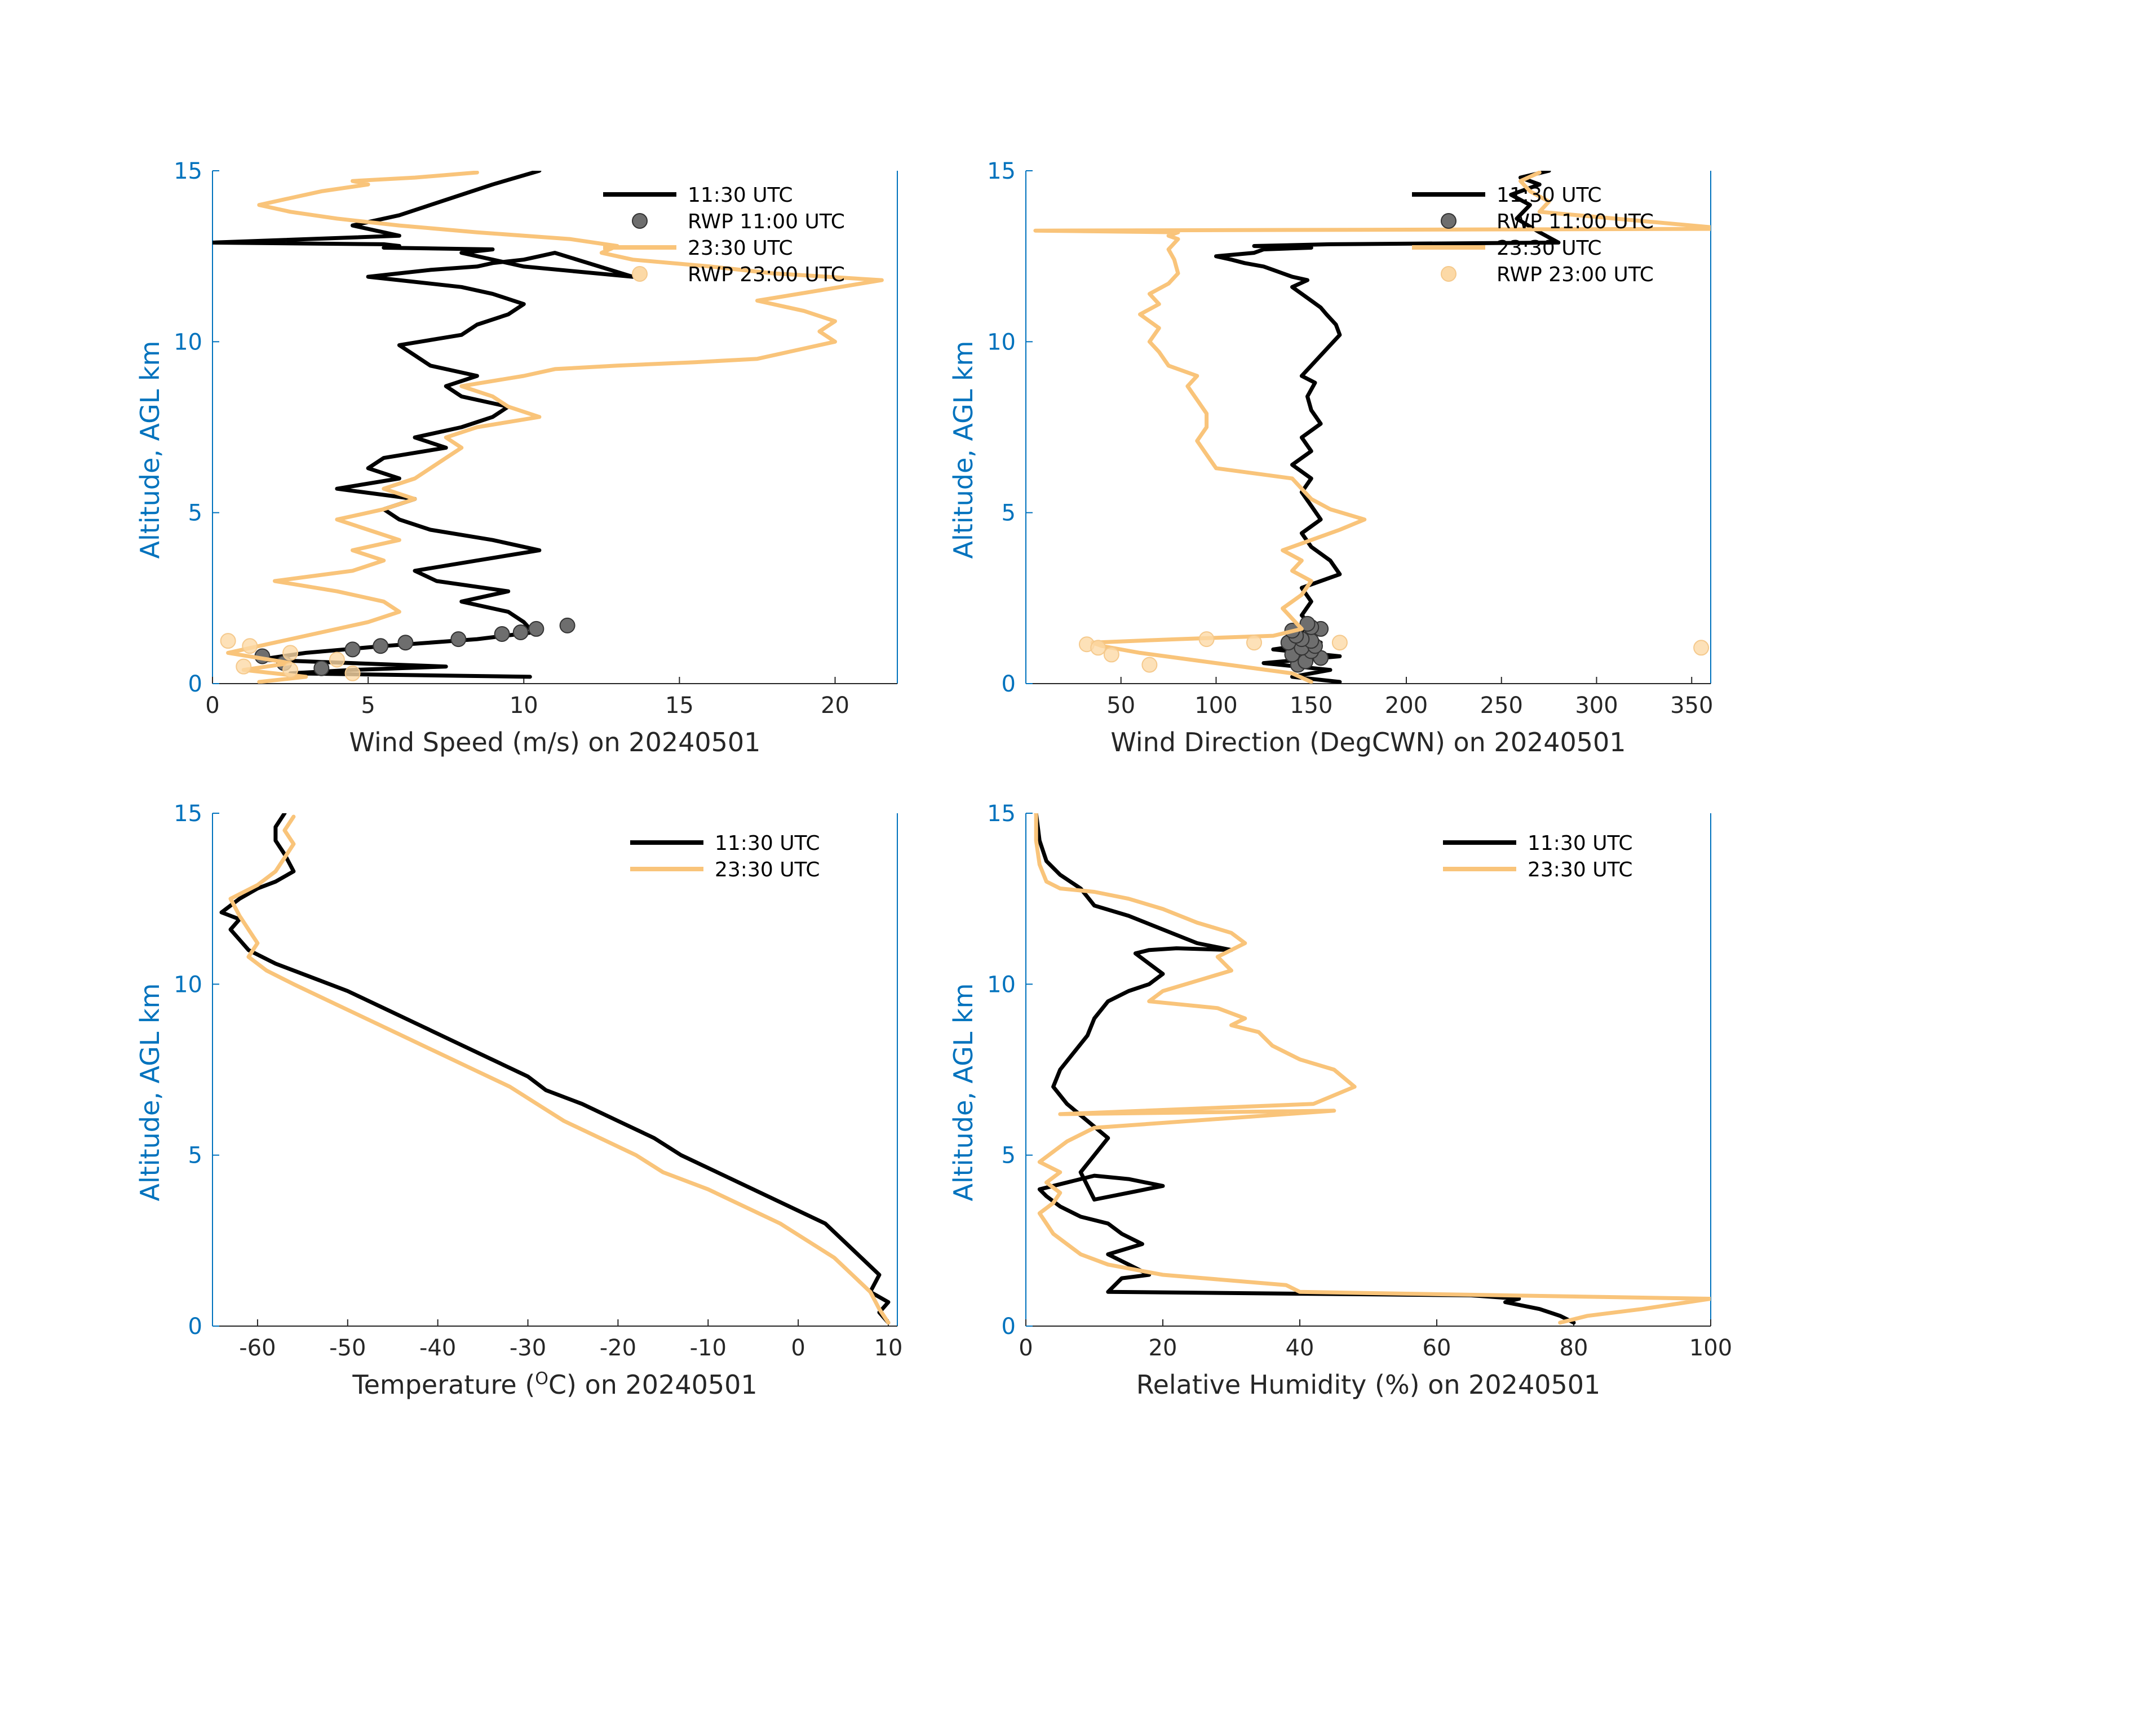 The width and height of the screenshot is (2156, 1733). What do you see at coordinates (348, 1348) in the screenshot?
I see `x-tick-label: -50` at bounding box center [348, 1348].